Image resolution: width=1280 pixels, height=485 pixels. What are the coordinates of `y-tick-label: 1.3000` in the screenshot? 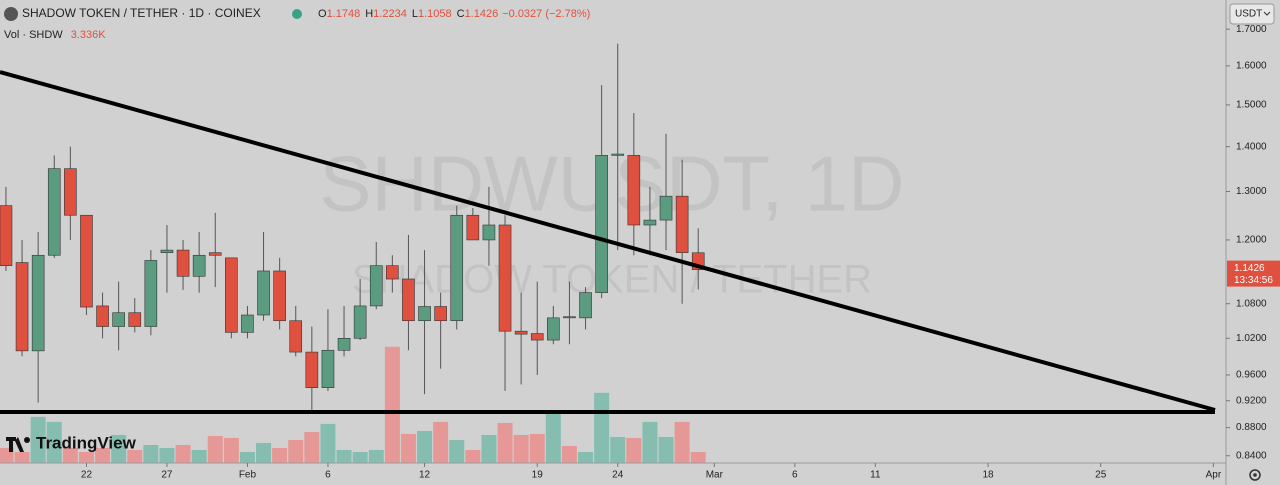 It's located at (1251, 191).